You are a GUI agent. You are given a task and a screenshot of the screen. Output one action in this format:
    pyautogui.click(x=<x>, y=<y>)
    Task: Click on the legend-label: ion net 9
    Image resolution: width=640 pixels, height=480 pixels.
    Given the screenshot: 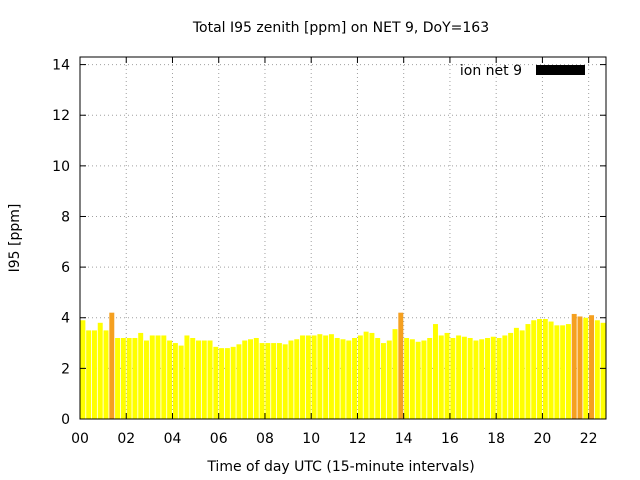 What is the action you would take?
    pyautogui.click(x=491, y=71)
    